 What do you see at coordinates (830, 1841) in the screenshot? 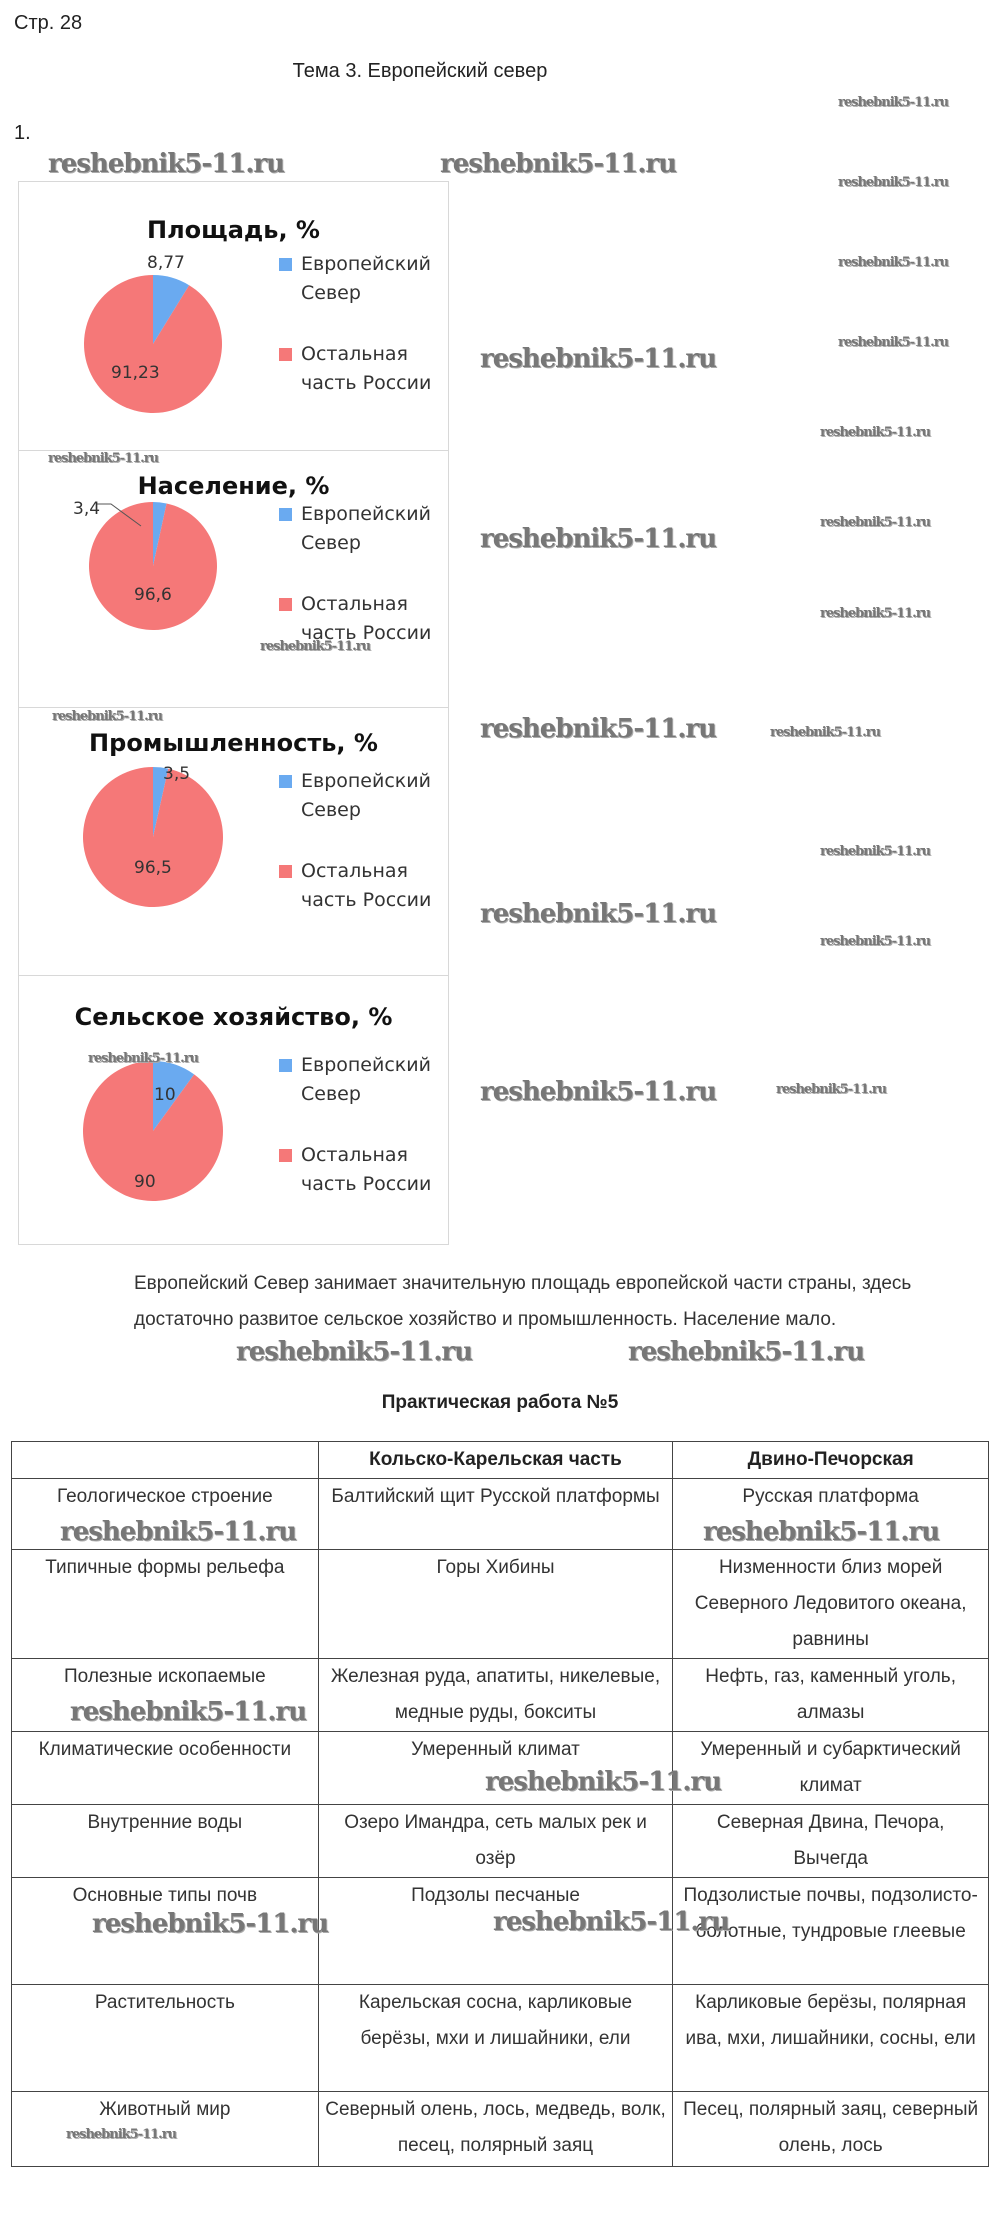
I see `table-cell: Северная Двина, Печора, Вычегда` at bounding box center [830, 1841].